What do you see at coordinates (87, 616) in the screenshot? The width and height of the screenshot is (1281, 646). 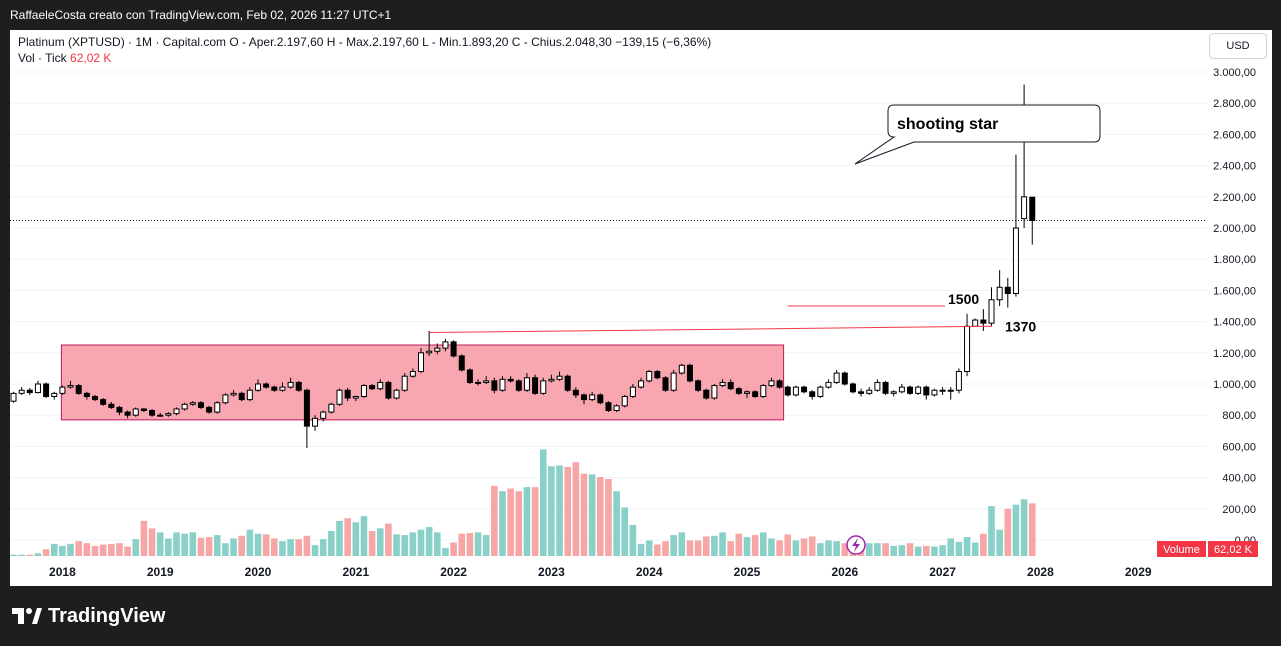 I see `tradingview-branding: TradingView` at bounding box center [87, 616].